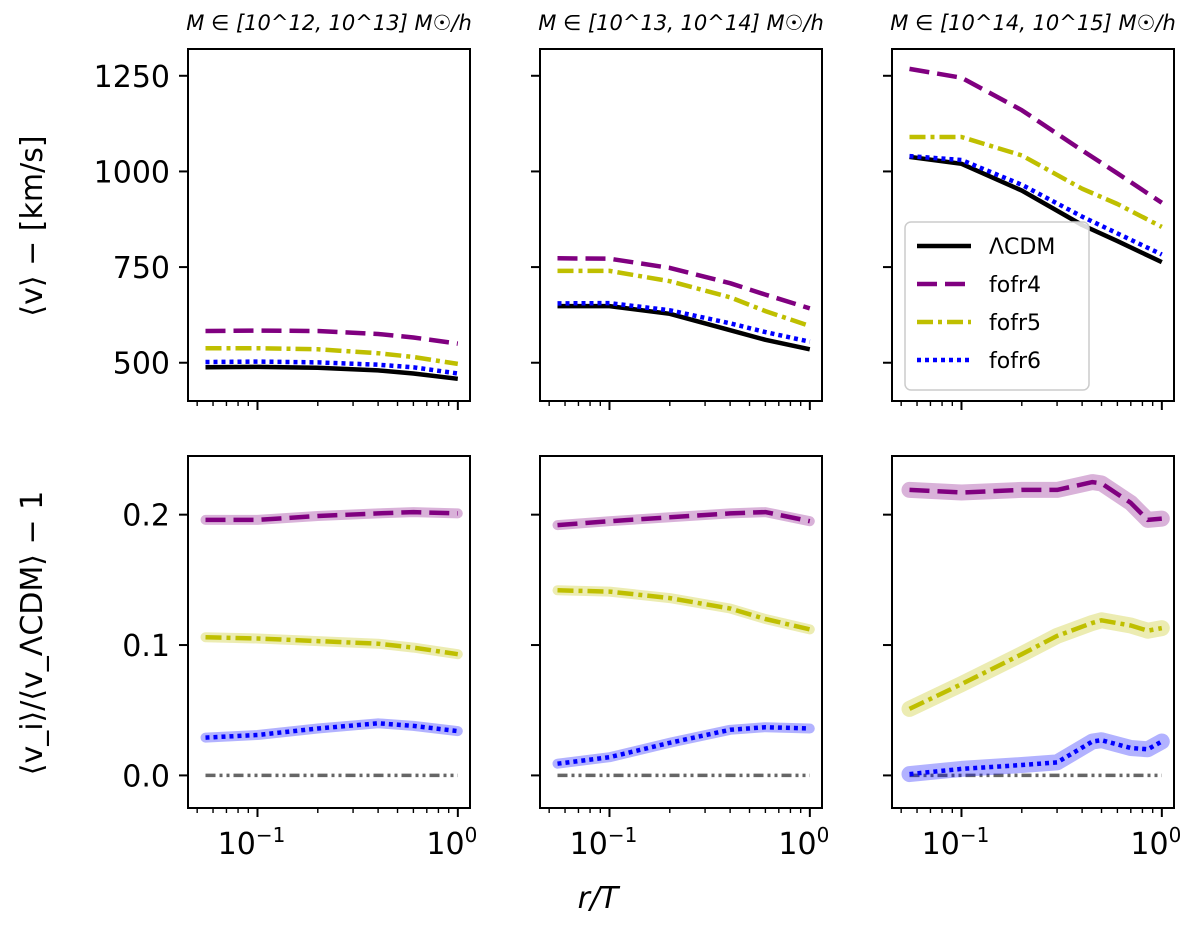 The image size is (1200, 934). What do you see at coordinates (599, 898) in the screenshot?
I see `x-axis-title: r/T` at bounding box center [599, 898].